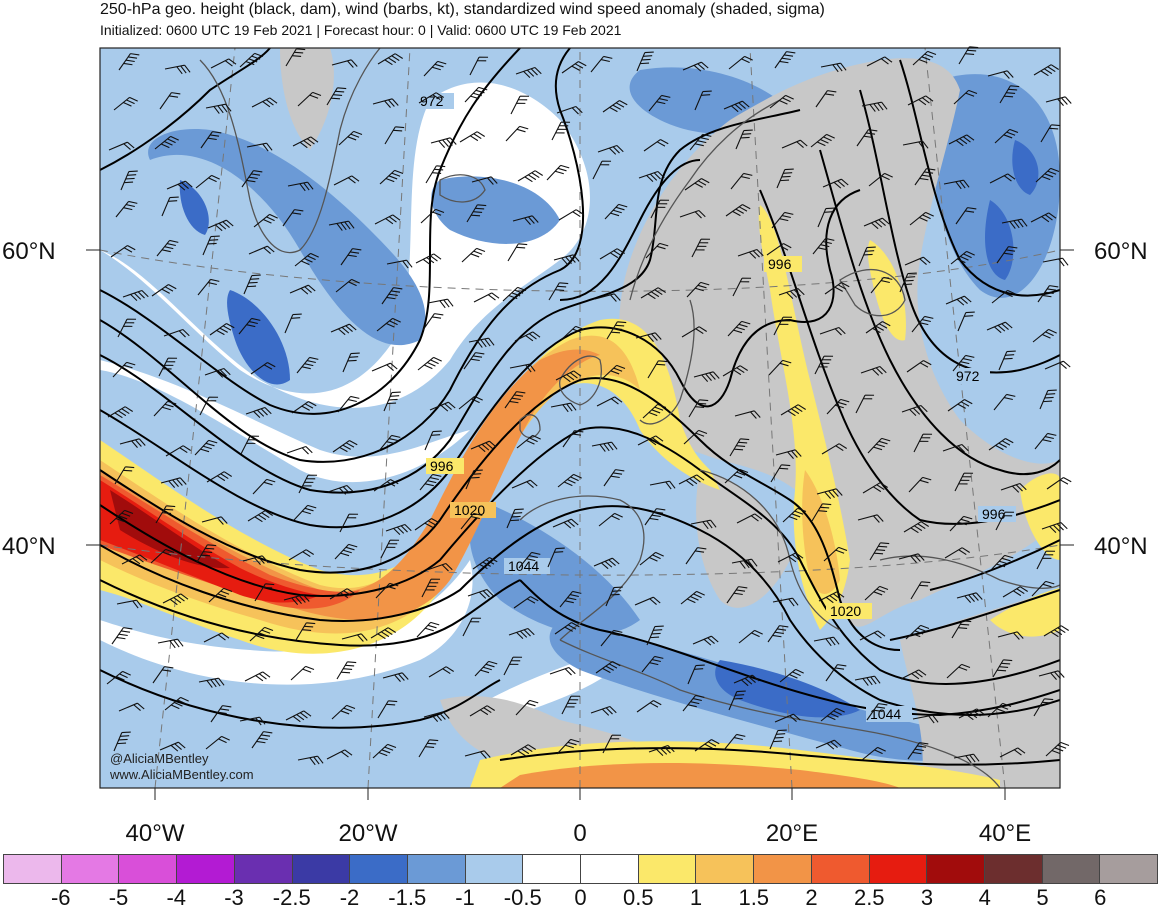  I want to click on colorbar-tick-label: -0.5, so click(522, 897).